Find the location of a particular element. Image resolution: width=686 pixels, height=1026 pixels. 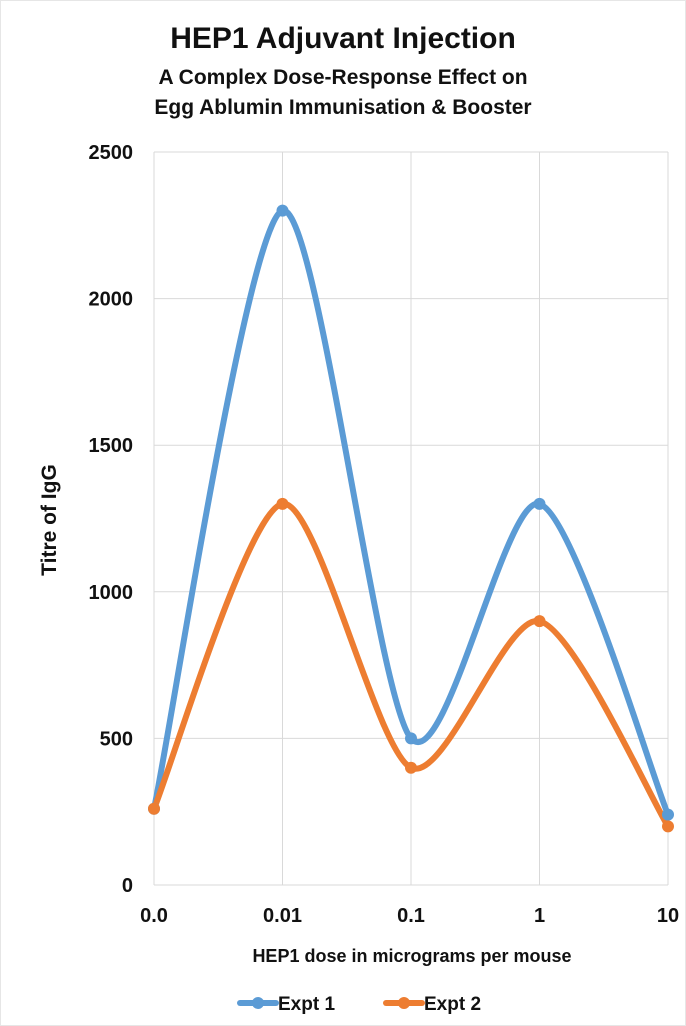

x-tick-labels: 0.0 0.01 0.1 1 10 is located at coordinates (409, 916).